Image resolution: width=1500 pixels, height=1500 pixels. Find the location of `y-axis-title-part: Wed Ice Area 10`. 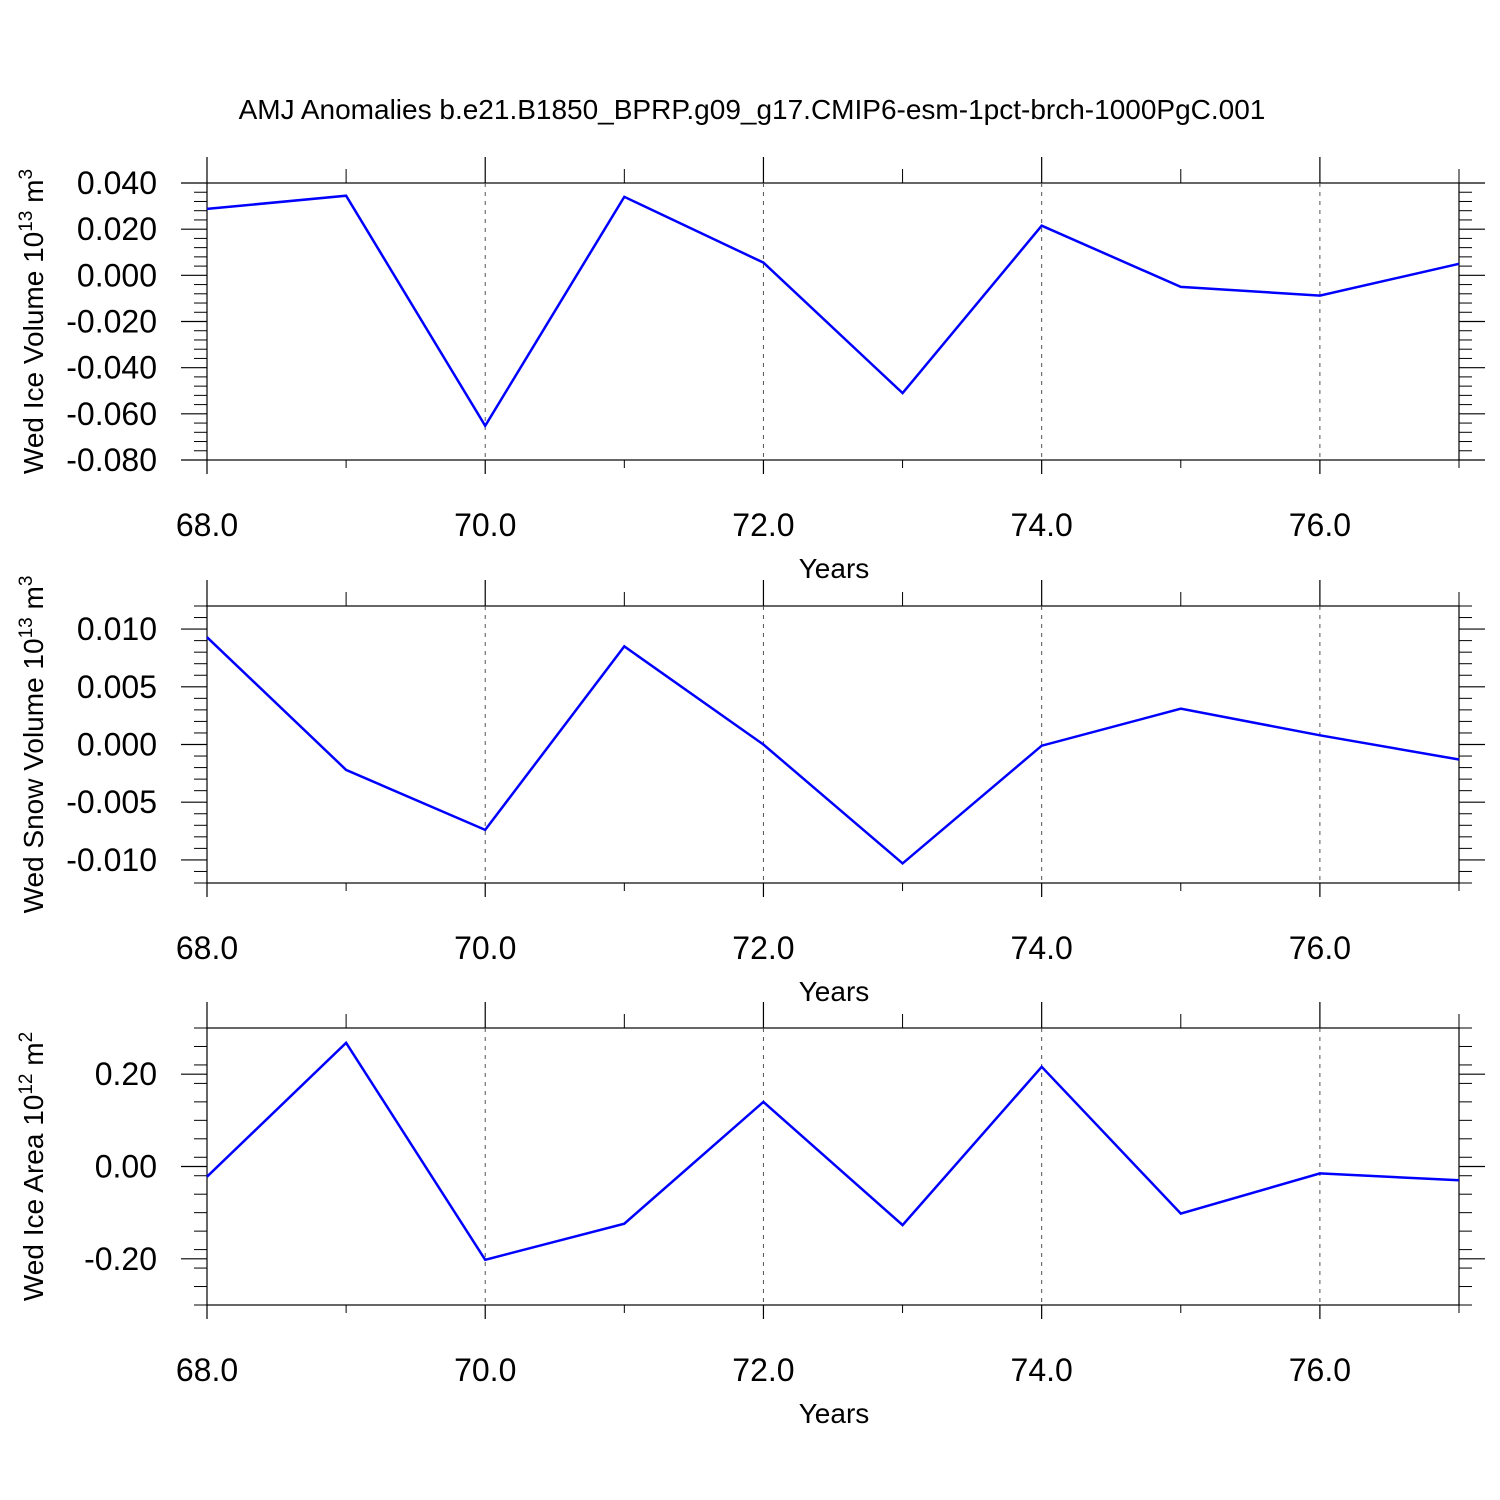

y-axis-title-part: Wed Ice Area 10 is located at coordinates (33, 1198).